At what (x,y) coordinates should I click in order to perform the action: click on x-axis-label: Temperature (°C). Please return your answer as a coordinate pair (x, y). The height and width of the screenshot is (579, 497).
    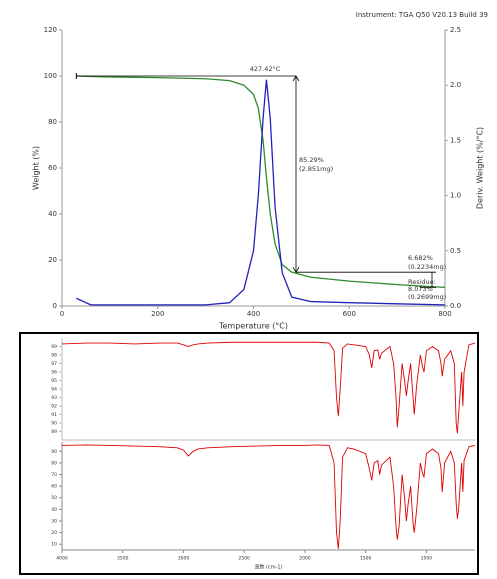
    Looking at the image, I should click on (253, 326).